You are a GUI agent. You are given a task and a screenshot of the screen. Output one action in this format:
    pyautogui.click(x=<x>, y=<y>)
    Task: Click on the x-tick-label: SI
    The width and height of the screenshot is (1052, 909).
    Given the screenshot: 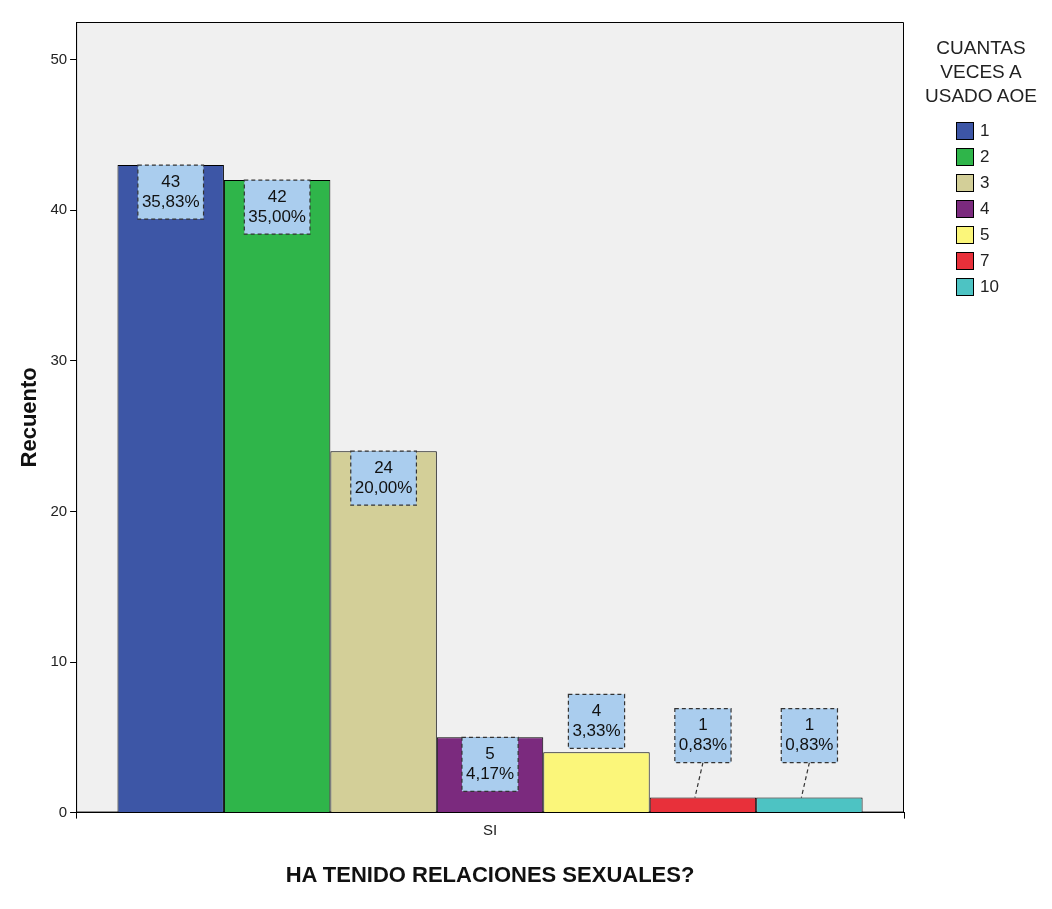 What is the action you would take?
    pyautogui.click(x=490, y=829)
    